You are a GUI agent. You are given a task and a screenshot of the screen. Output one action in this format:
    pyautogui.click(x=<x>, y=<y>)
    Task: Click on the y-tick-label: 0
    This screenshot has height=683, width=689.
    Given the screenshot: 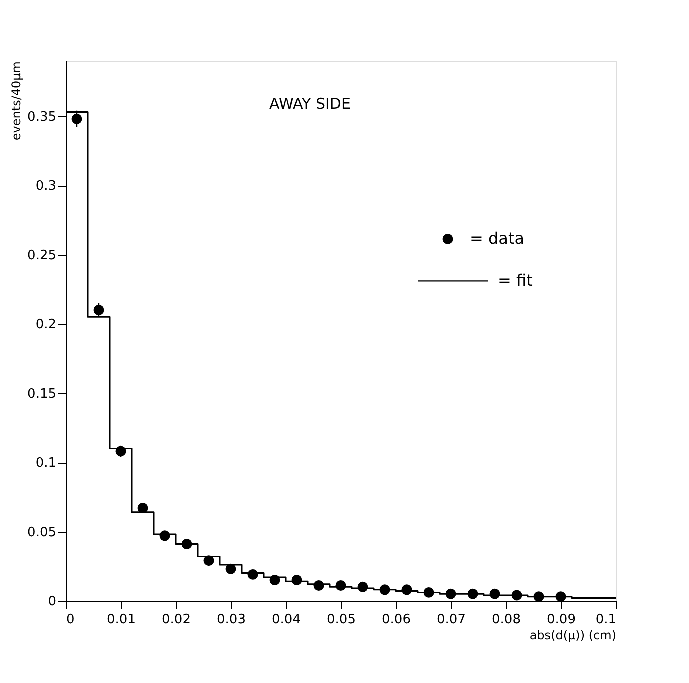 What is the action you would take?
    pyautogui.click(x=52, y=602)
    